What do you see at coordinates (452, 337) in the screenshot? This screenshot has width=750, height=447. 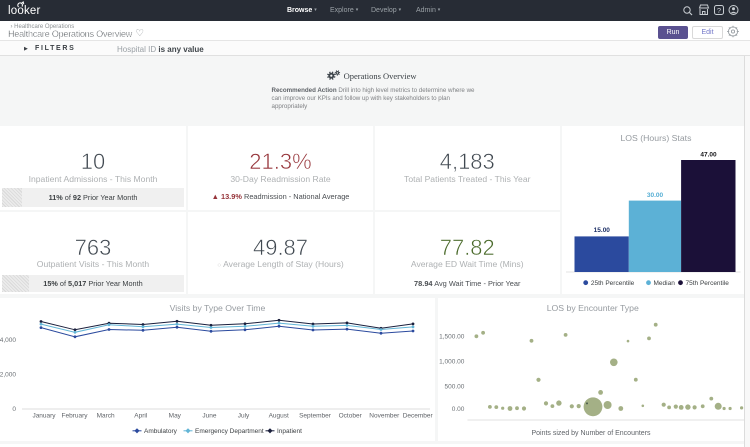 I see `svg-text: 1,500.00` at bounding box center [452, 337].